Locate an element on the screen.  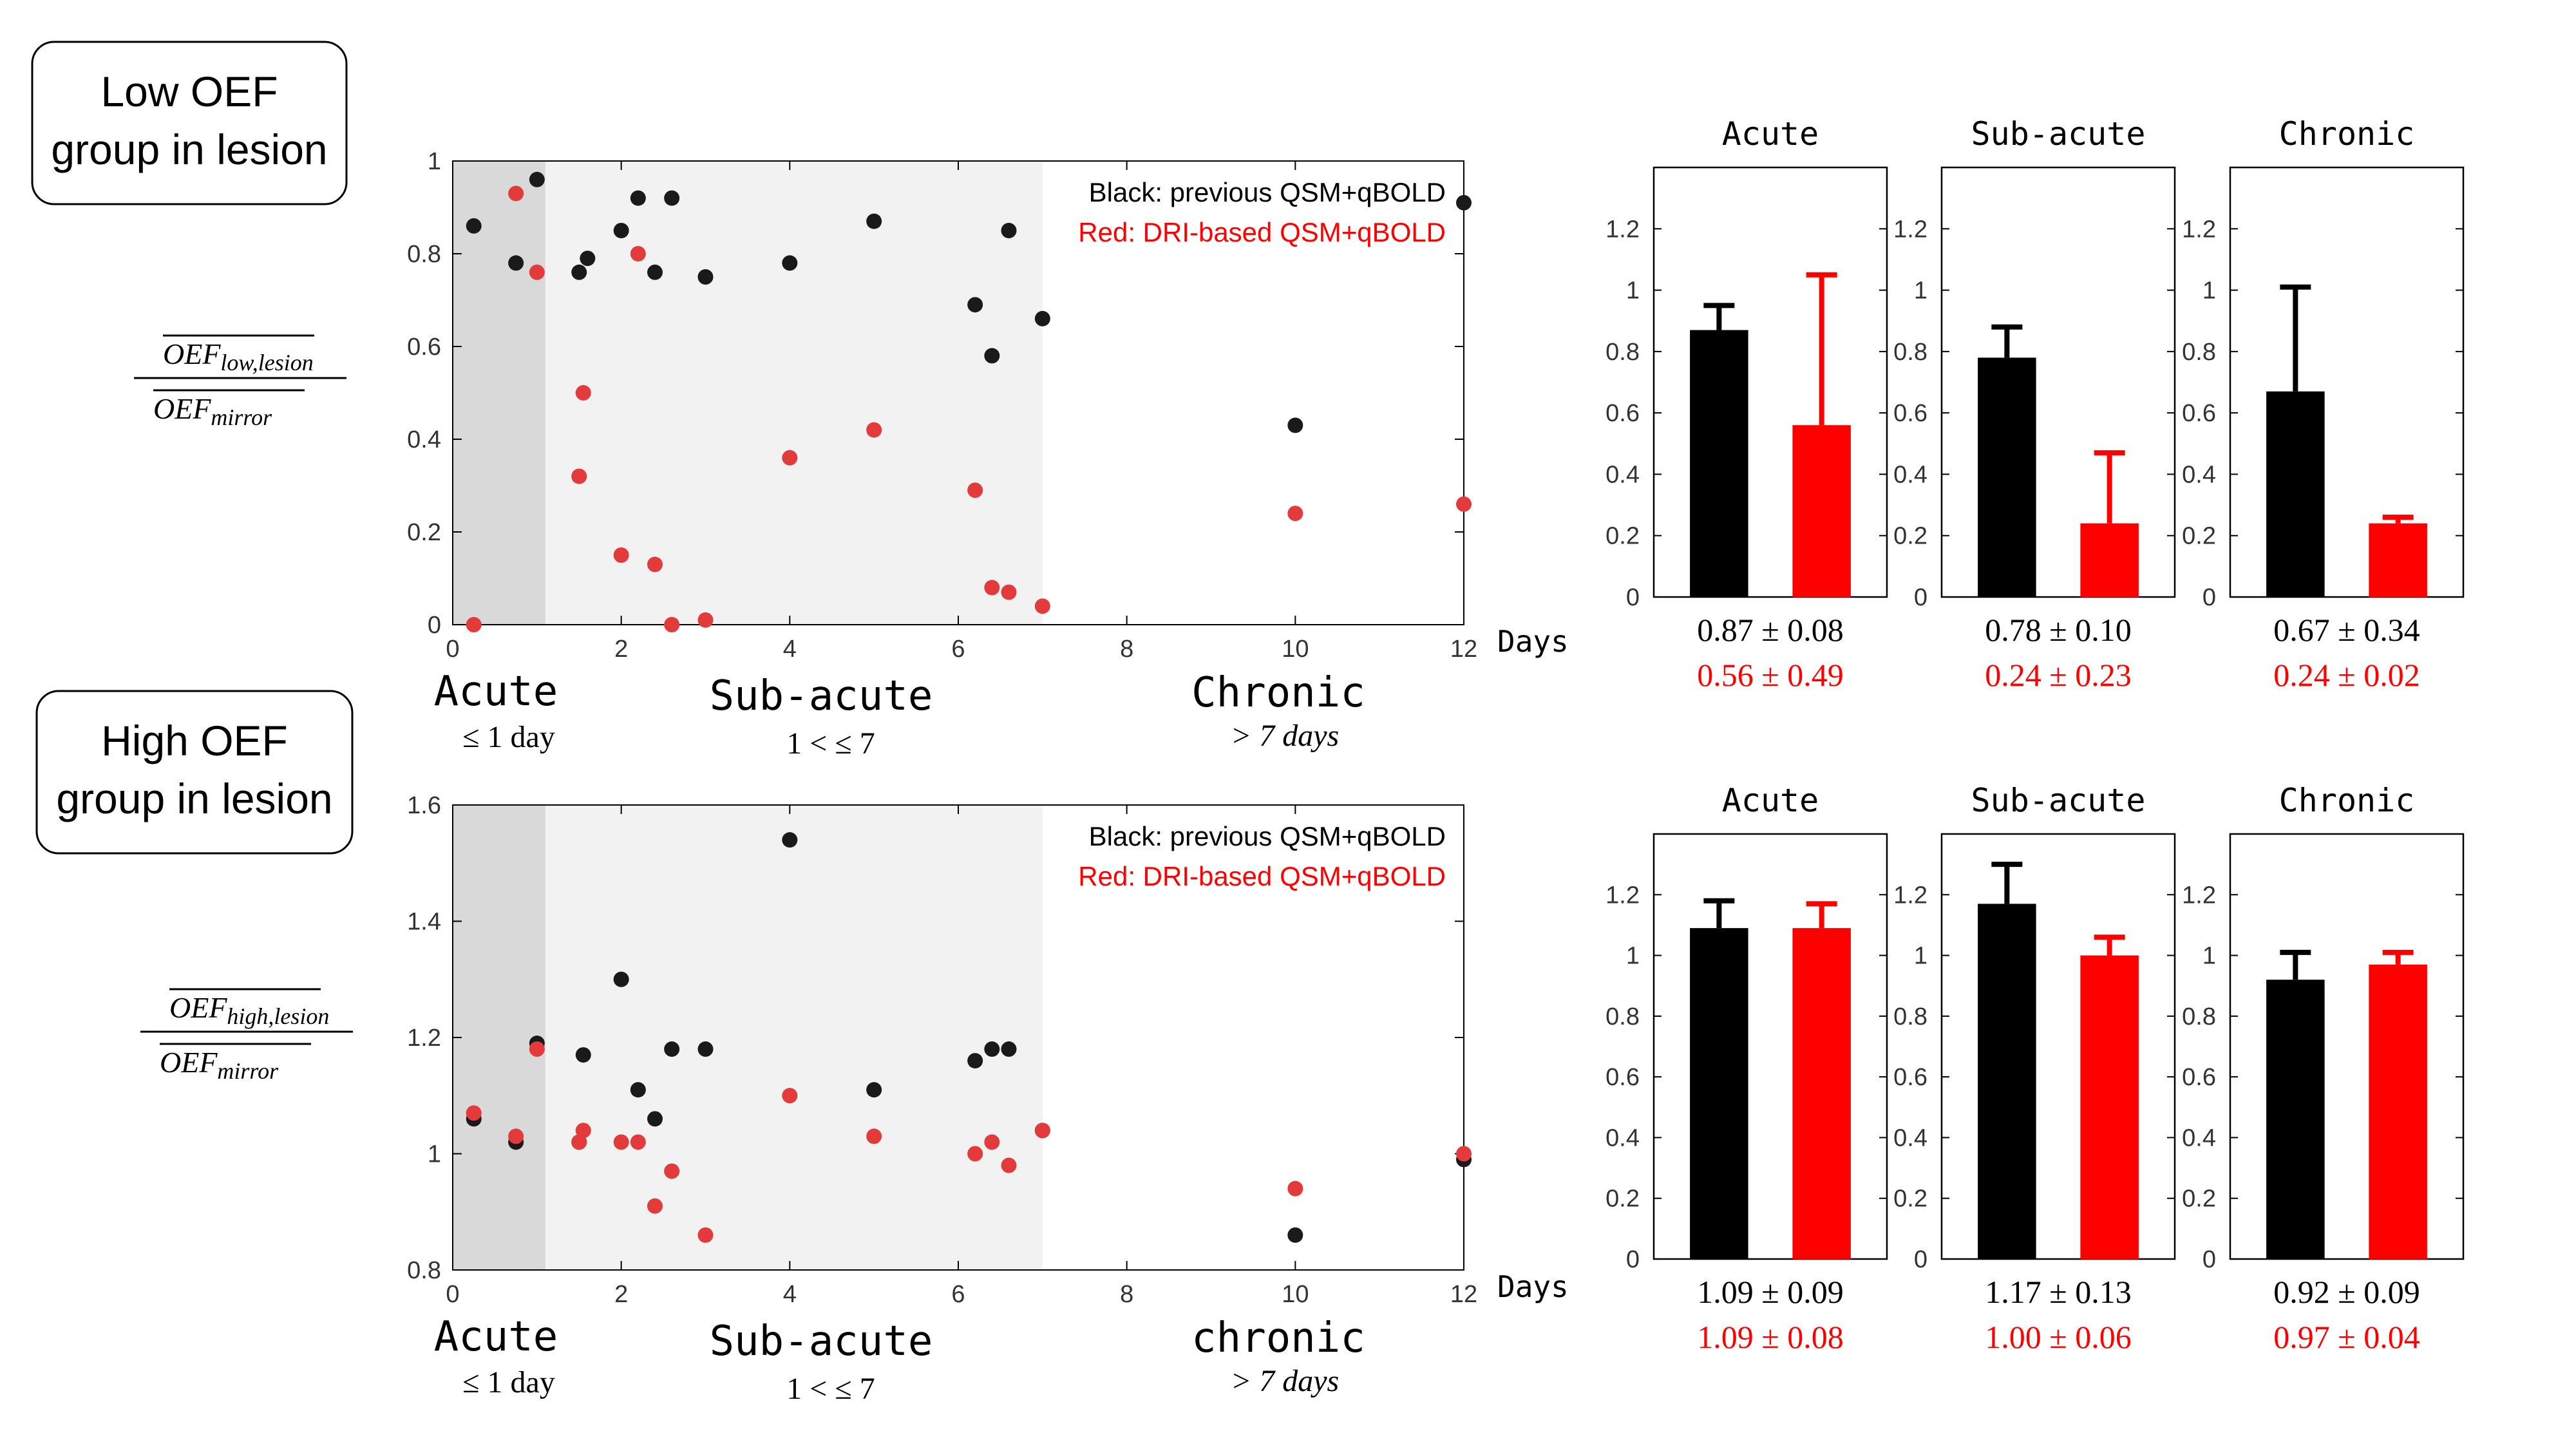
summary-label-black: 0.78 ± 0.10 is located at coordinates (2058, 630).